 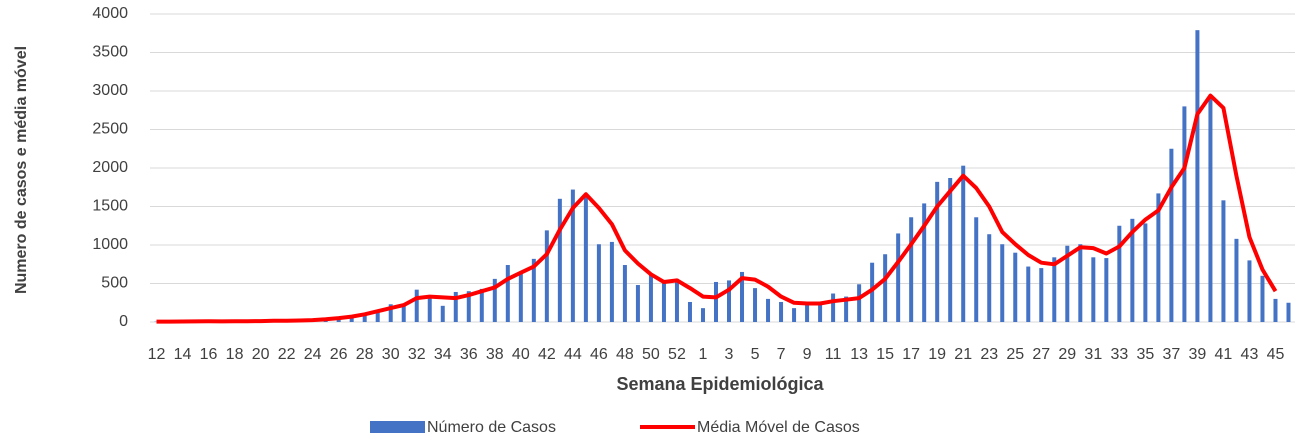 I want to click on x-tick-label: 27, so click(x=1041, y=354).